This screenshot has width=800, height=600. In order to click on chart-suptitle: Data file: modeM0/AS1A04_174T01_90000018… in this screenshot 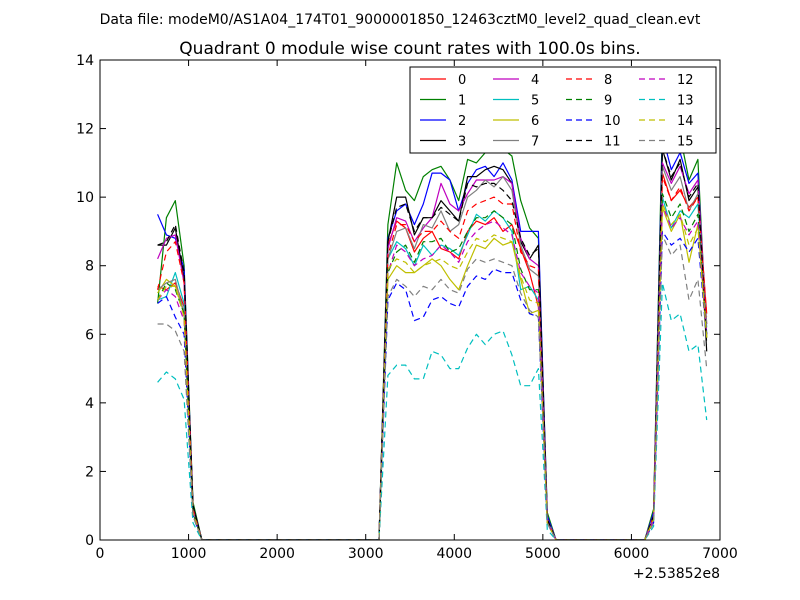, I will do `click(400, 20)`.